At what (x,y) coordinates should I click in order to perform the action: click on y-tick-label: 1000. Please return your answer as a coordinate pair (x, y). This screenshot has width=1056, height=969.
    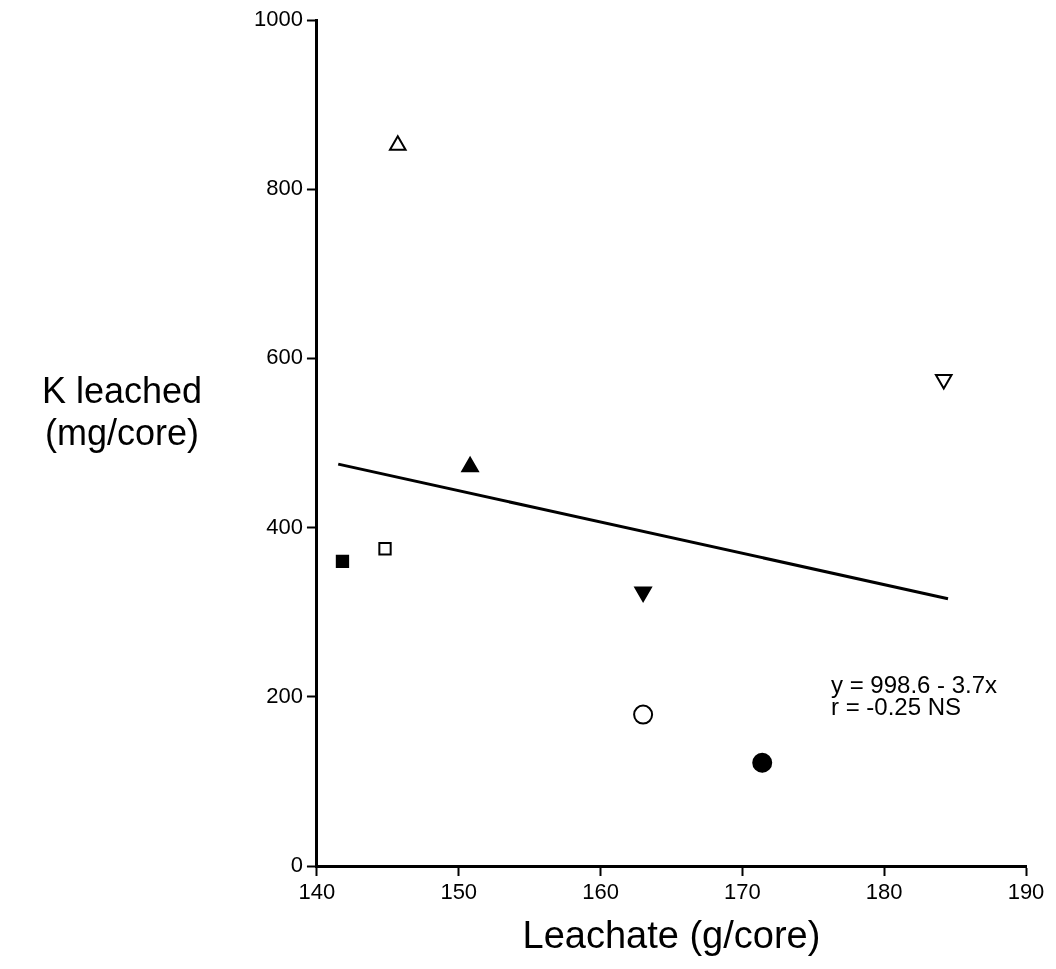
    Looking at the image, I should click on (278, 19).